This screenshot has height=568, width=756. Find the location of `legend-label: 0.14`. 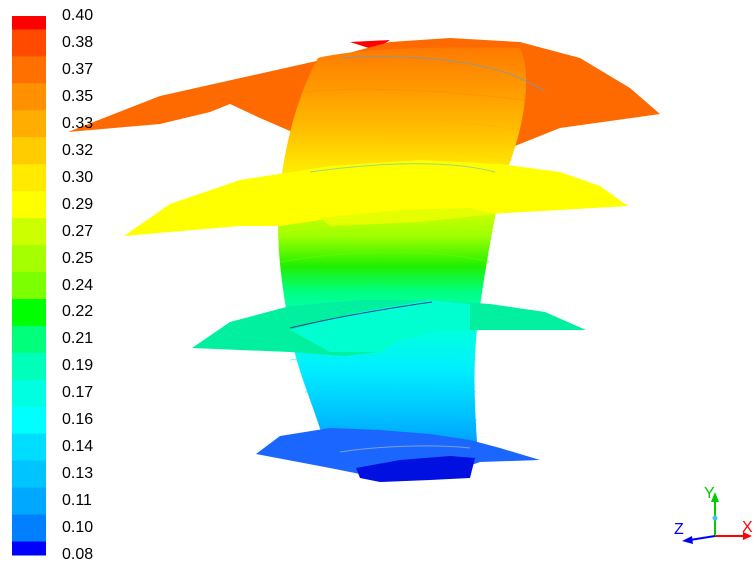

legend-label: 0.14 is located at coordinates (78, 447).